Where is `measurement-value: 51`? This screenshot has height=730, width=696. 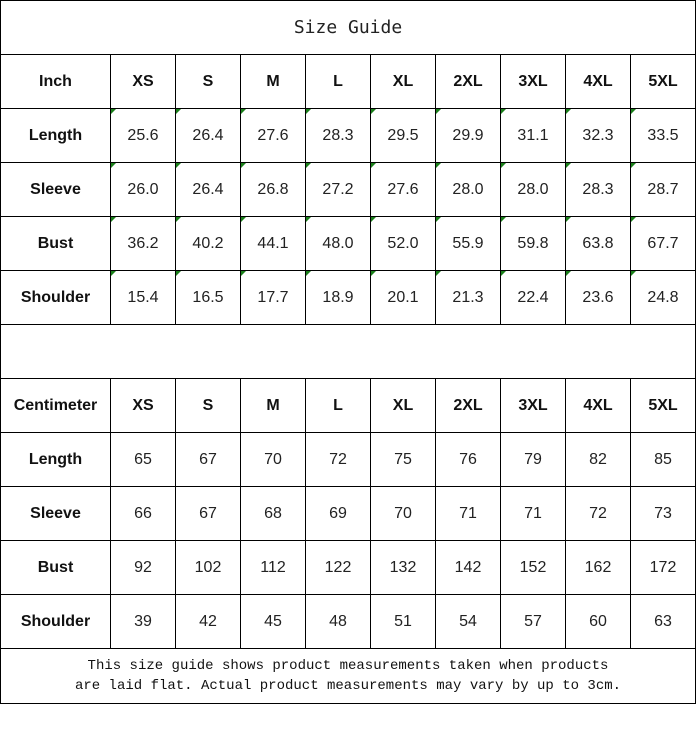 measurement-value: 51 is located at coordinates (403, 621).